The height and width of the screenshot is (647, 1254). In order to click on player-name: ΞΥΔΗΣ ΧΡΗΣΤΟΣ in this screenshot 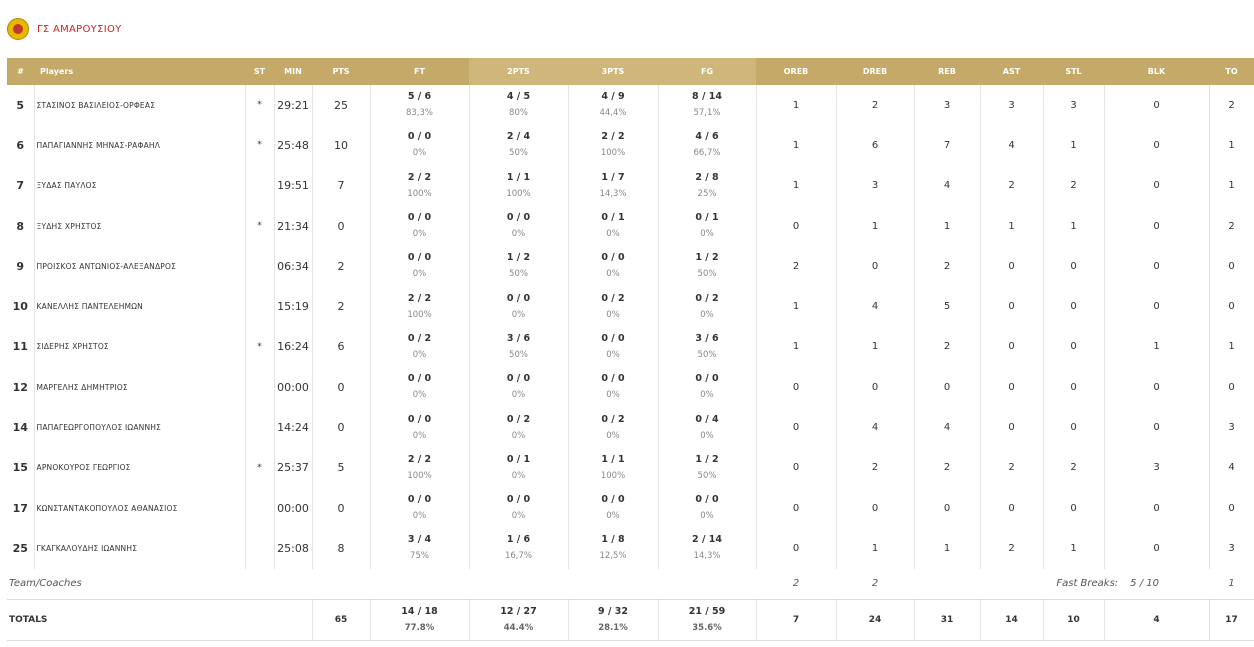, I will do `click(140, 226)`.